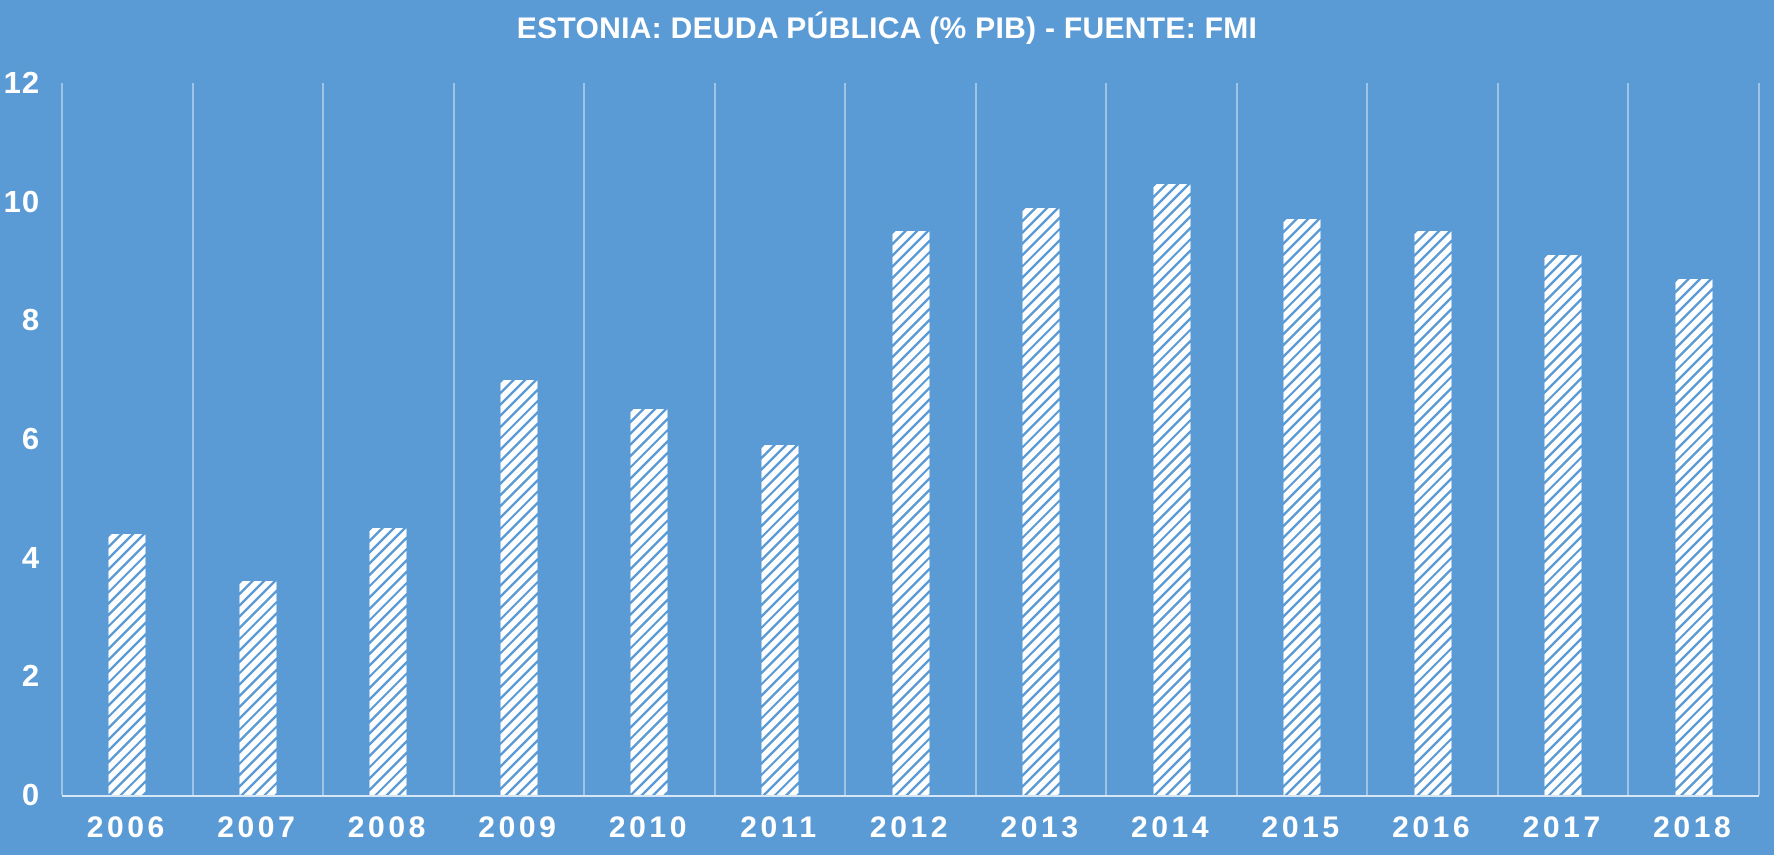 The height and width of the screenshot is (855, 1774). Describe the element at coordinates (1171, 827) in the screenshot. I see `x-tick-label: 2014` at that location.